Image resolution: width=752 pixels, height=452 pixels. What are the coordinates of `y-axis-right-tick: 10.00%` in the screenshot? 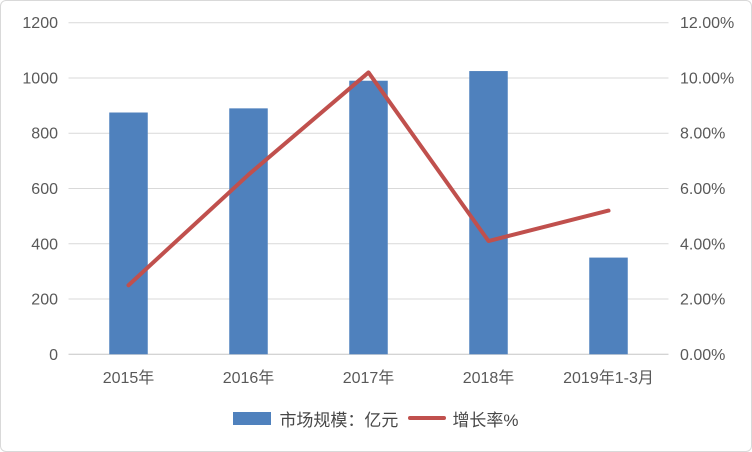 It's located at (707, 78).